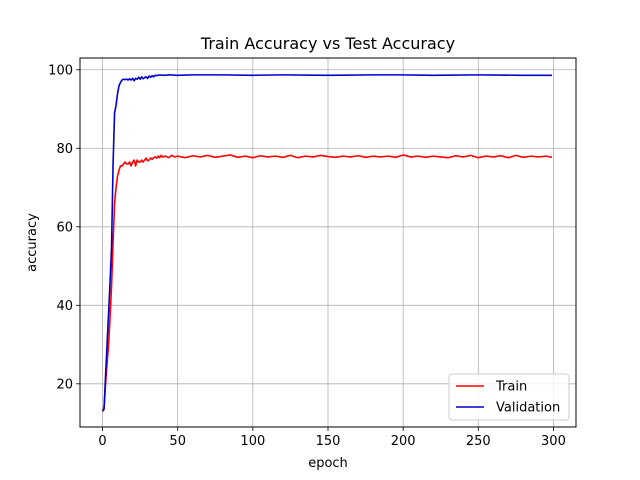 The image size is (640, 480). I want to click on x-tick-label: 200, so click(403, 441).